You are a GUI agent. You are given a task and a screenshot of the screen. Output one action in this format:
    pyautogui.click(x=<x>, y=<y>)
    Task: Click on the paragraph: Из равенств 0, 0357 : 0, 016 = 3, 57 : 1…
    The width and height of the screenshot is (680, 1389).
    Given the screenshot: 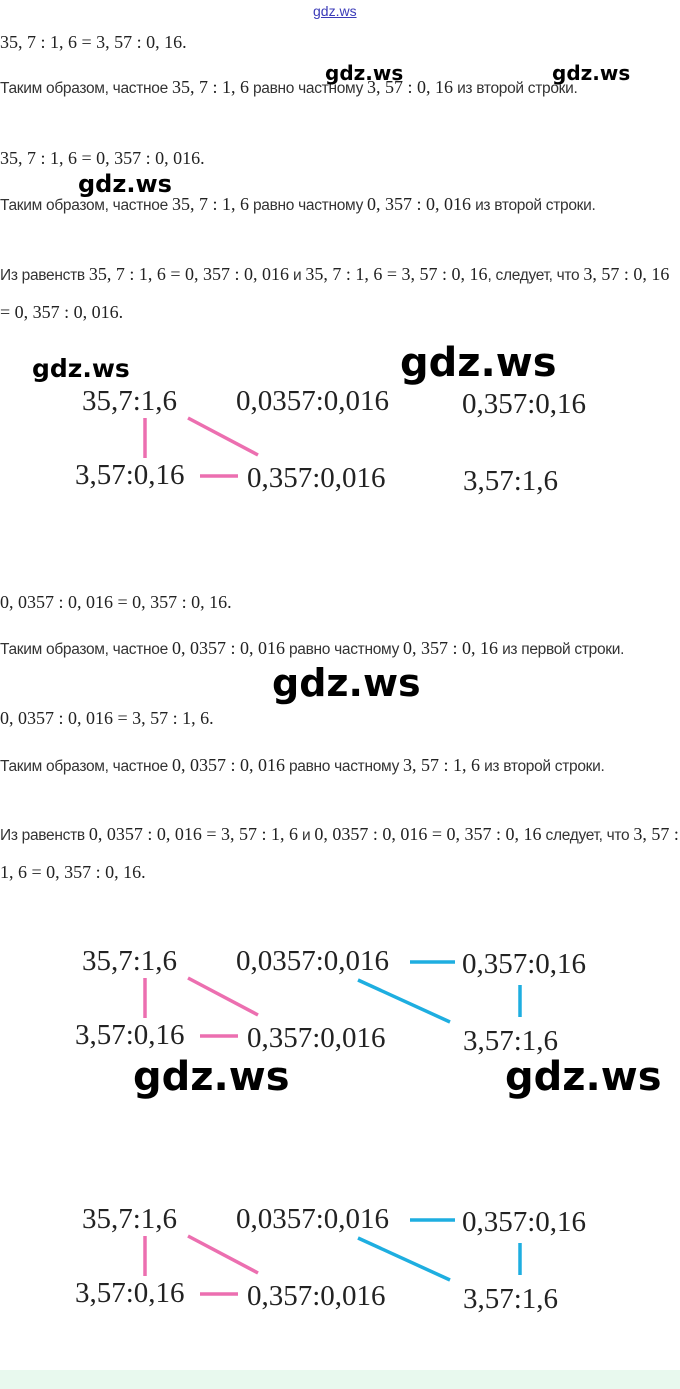 What is the action you would take?
    pyautogui.click(x=340, y=854)
    